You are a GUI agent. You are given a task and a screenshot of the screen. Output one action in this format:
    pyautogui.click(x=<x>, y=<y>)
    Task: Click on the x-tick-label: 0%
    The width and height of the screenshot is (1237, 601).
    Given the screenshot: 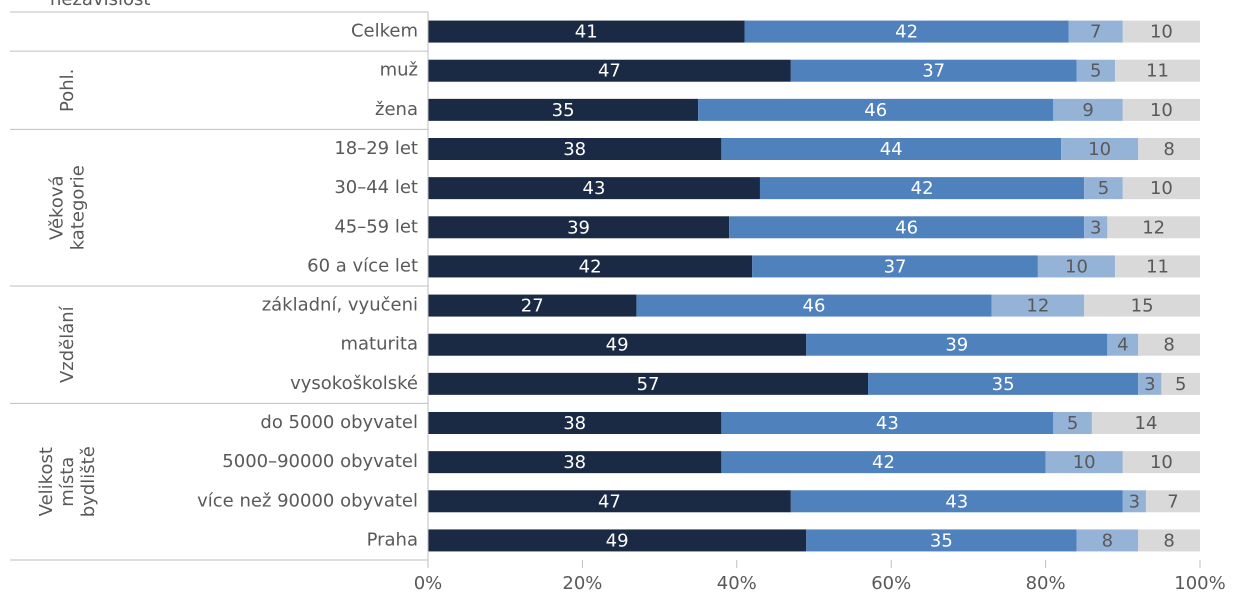 What is the action you would take?
    pyautogui.click(x=428, y=583)
    